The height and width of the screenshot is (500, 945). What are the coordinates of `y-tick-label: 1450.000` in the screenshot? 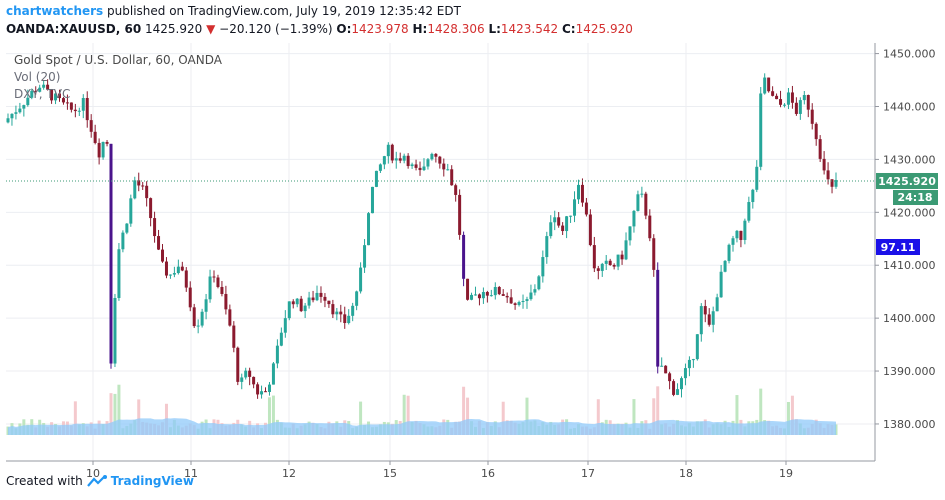 It's located at (909, 54).